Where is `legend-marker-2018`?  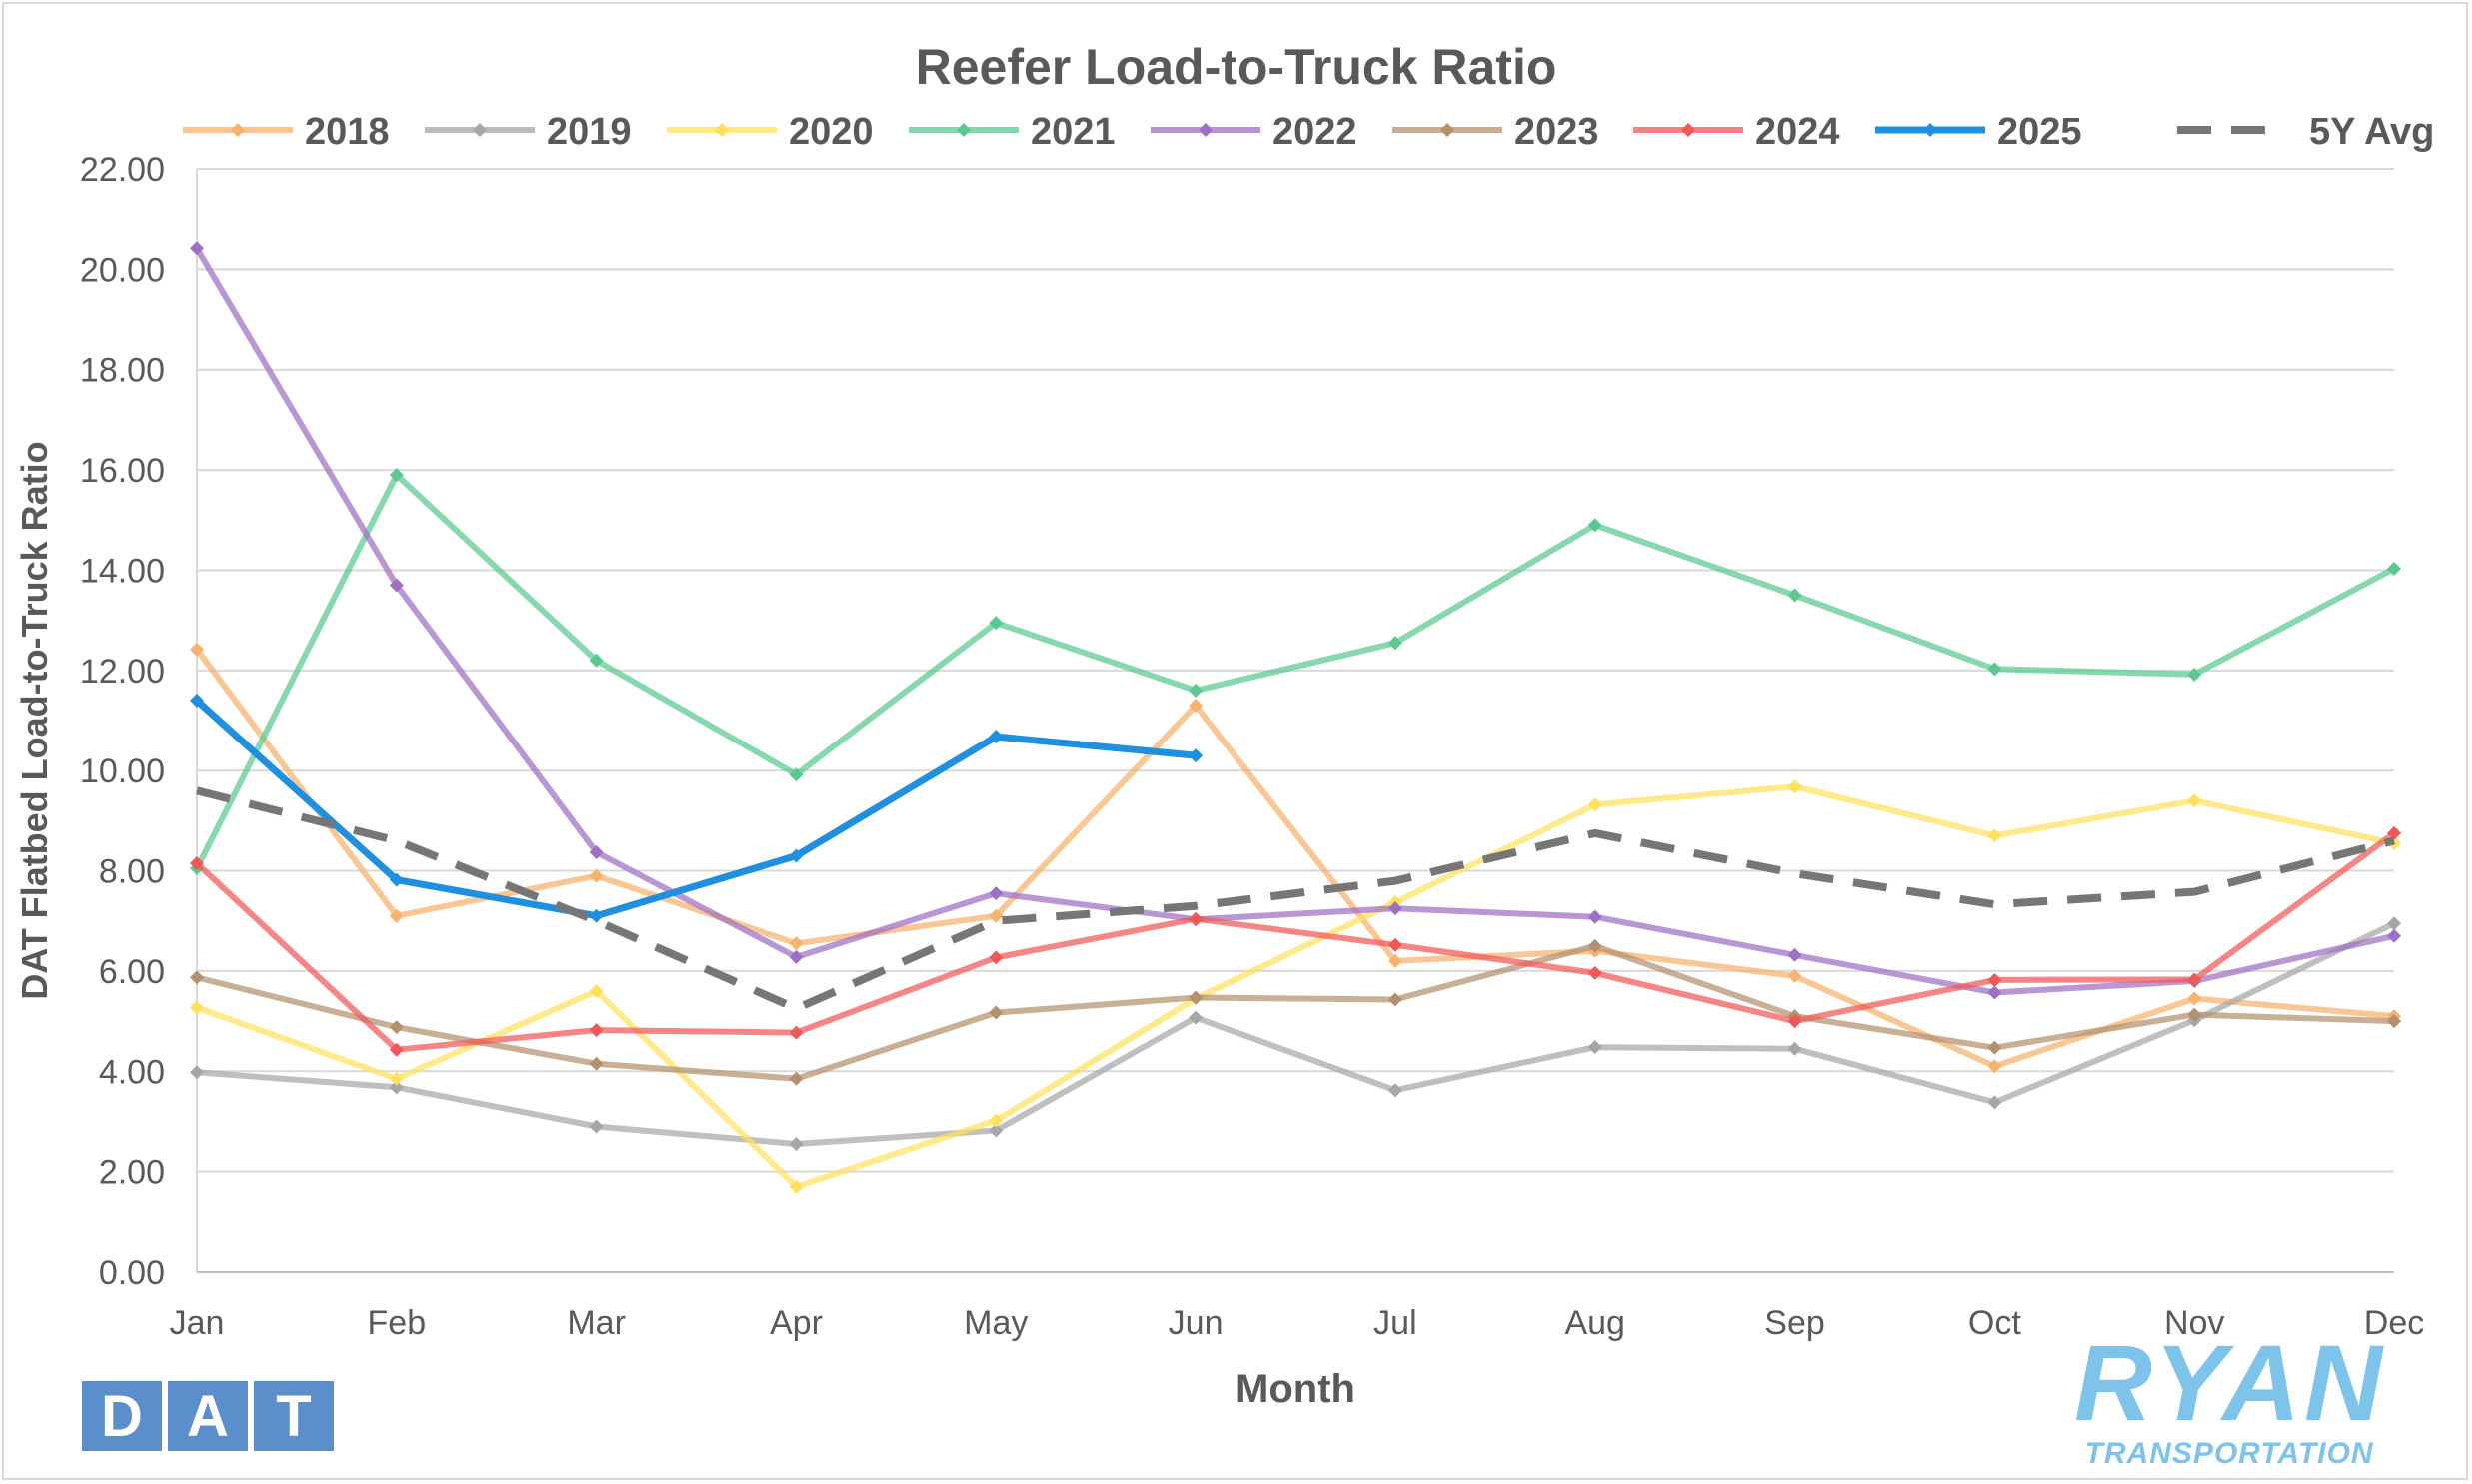 legend-marker-2018 is located at coordinates (238, 130).